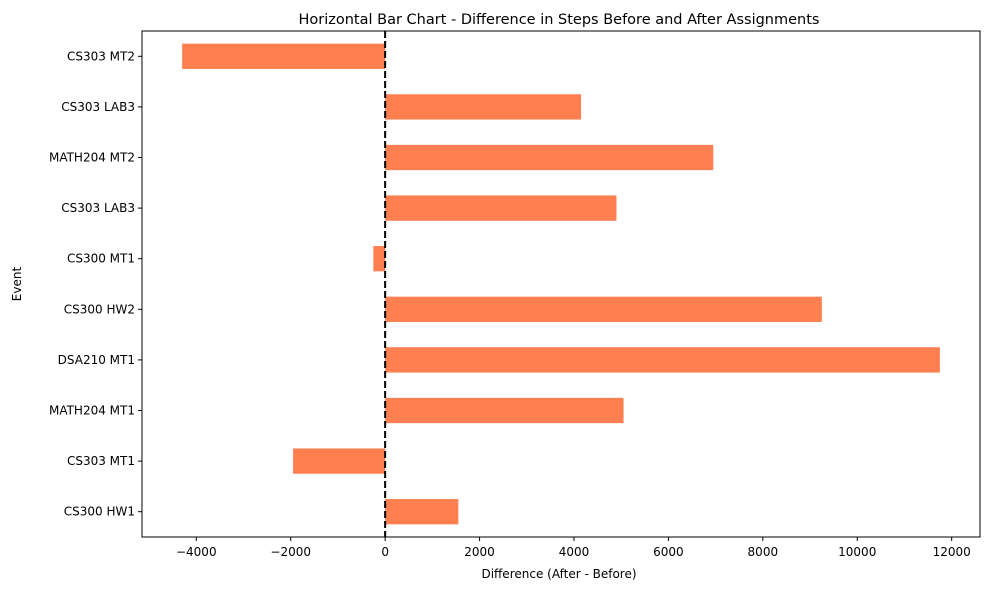  Describe the element at coordinates (92, 411) in the screenshot. I see `y-tick-label: MATH204 MT1` at that location.